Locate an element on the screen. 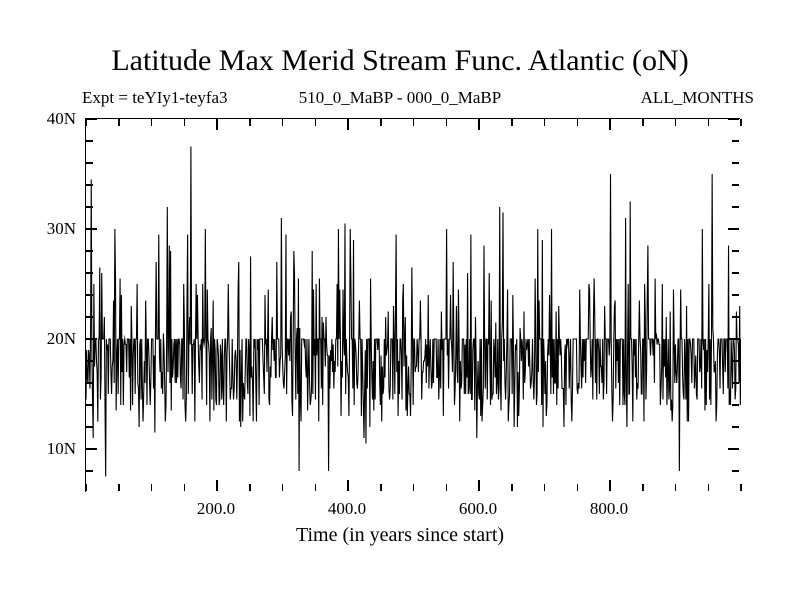  y-axis-label-10: 10N is located at coordinates (61, 448).